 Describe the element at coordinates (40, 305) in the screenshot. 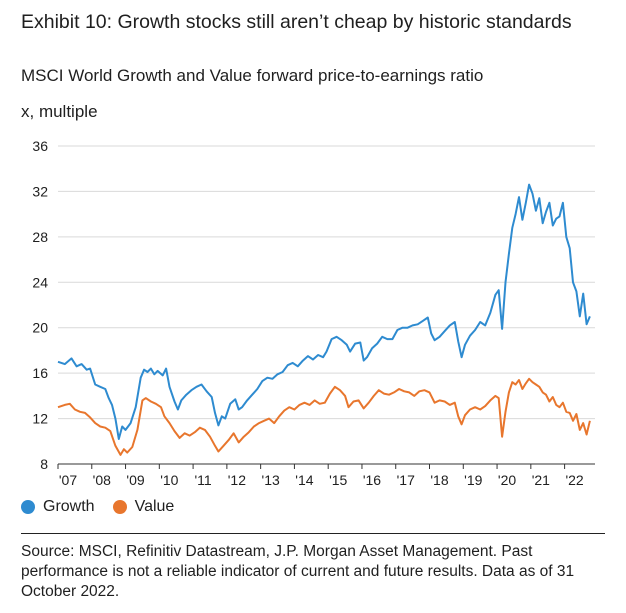

I see `y-axis-ticks: 8 12 16 20 24 28 32 36` at that location.